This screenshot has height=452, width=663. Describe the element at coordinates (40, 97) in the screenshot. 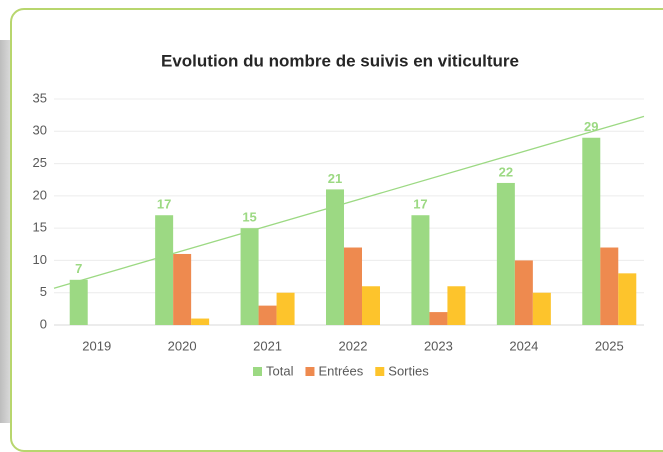

I see `y-tick-label: 35` at that location.